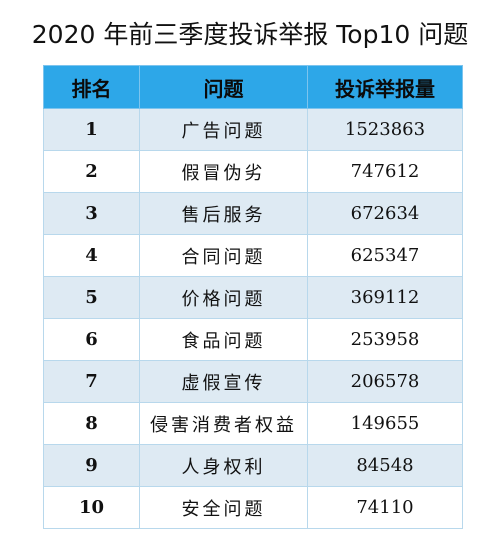  I want to click on table-row: 5 价格问题 369112, so click(253, 297).